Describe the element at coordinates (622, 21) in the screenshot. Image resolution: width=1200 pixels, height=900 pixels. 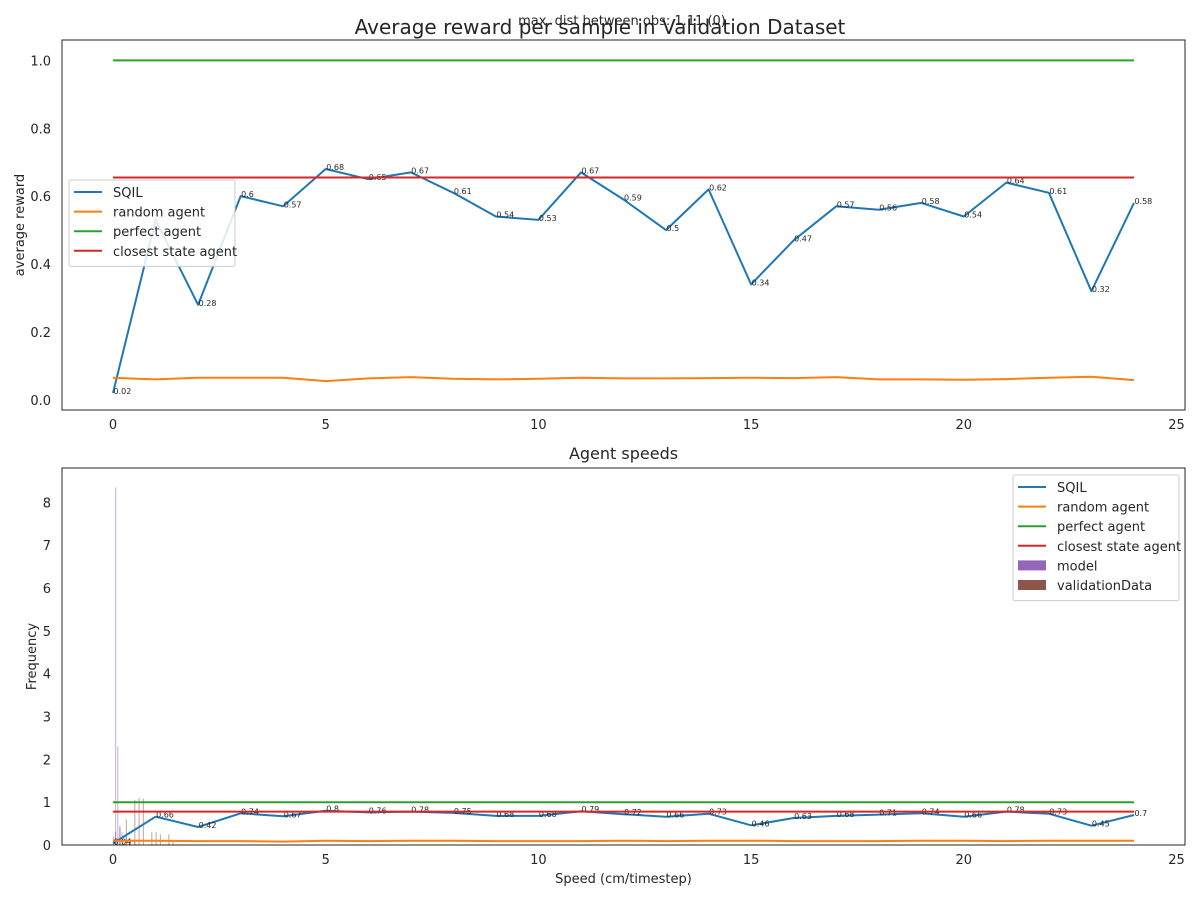
I see `figure-subtitle: max. dist between obs: 1.11 (0)` at that location.